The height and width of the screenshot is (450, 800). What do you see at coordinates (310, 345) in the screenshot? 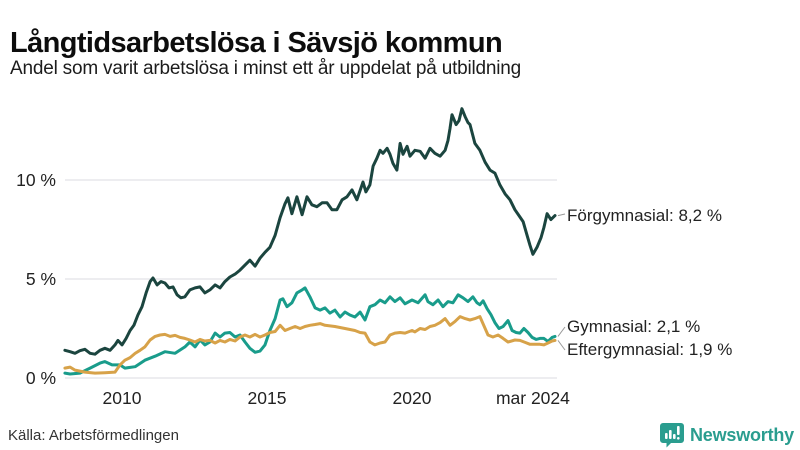
I see `series-line-eftergymnasial` at bounding box center [310, 345].